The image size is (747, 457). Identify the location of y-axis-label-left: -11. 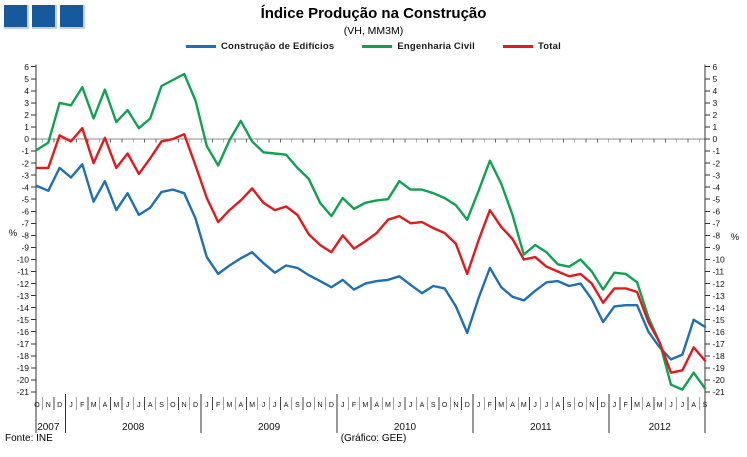
(23, 272).